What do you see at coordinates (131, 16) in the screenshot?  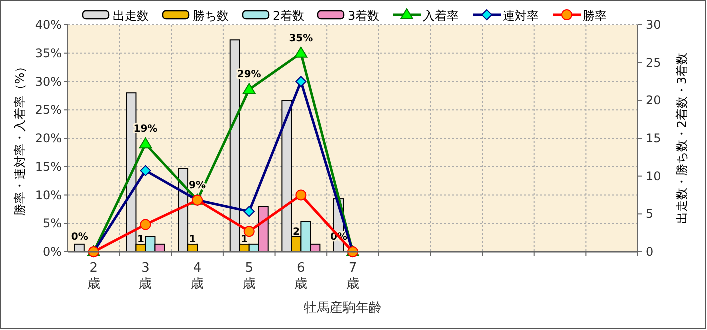 I see `legend-label: 出走数` at bounding box center [131, 16].